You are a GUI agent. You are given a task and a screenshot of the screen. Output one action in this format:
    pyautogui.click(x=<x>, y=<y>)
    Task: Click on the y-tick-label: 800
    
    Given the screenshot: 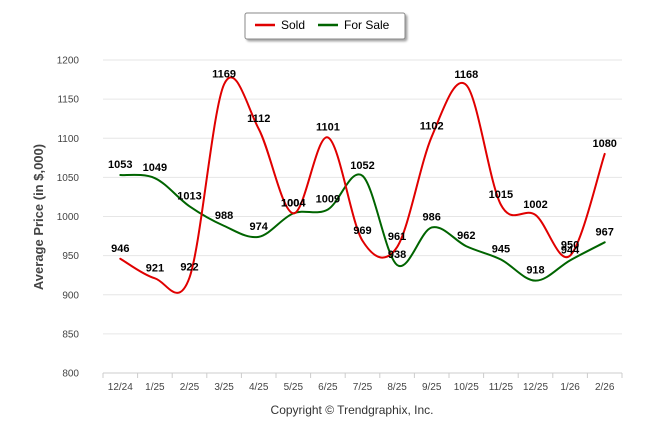 What is the action you would take?
    pyautogui.click(x=70, y=374)
    